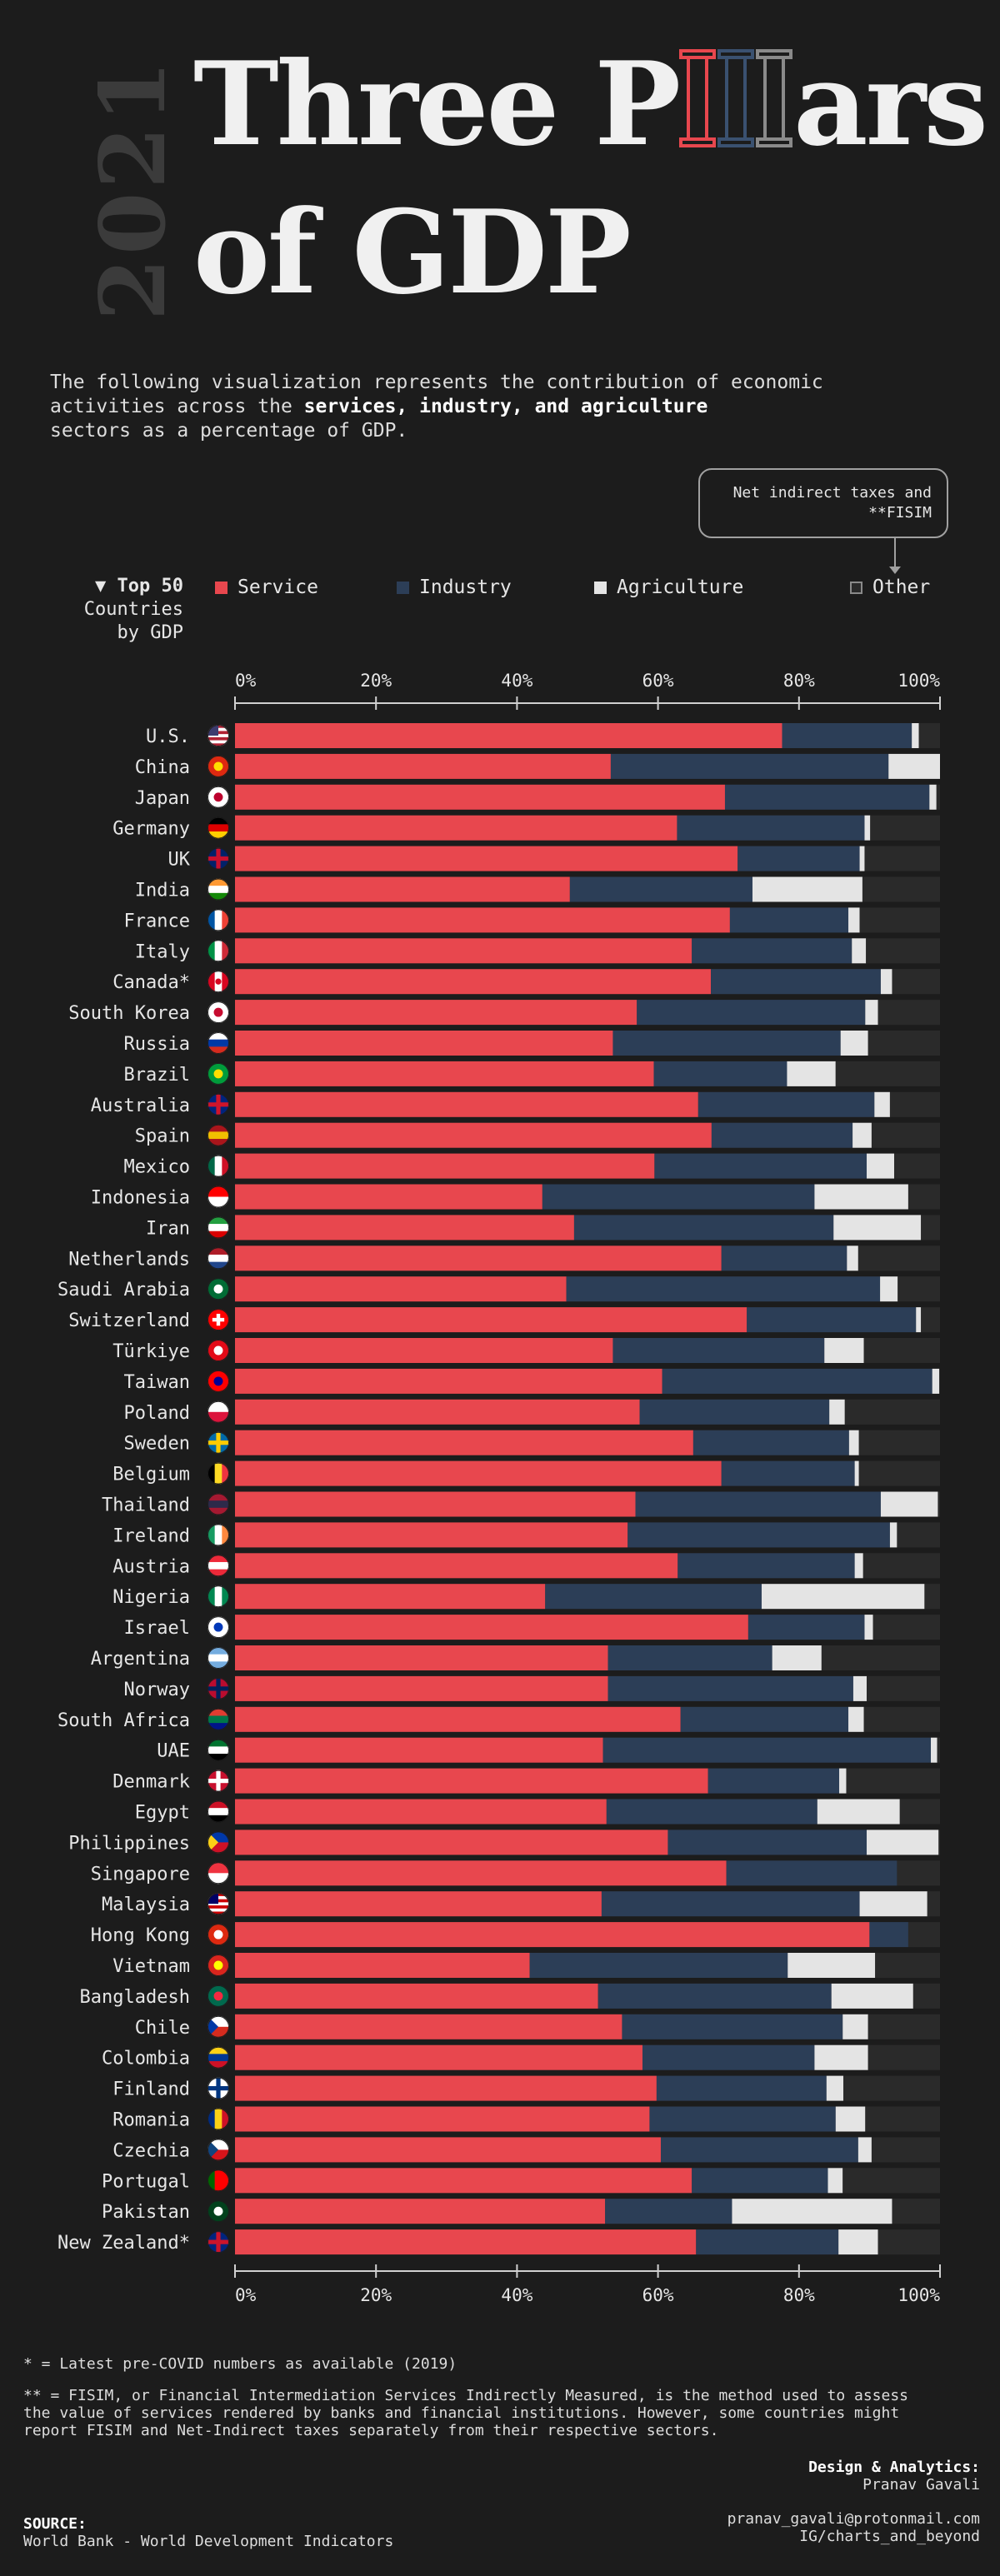  I want to click on country-label: Japan, so click(162, 798).